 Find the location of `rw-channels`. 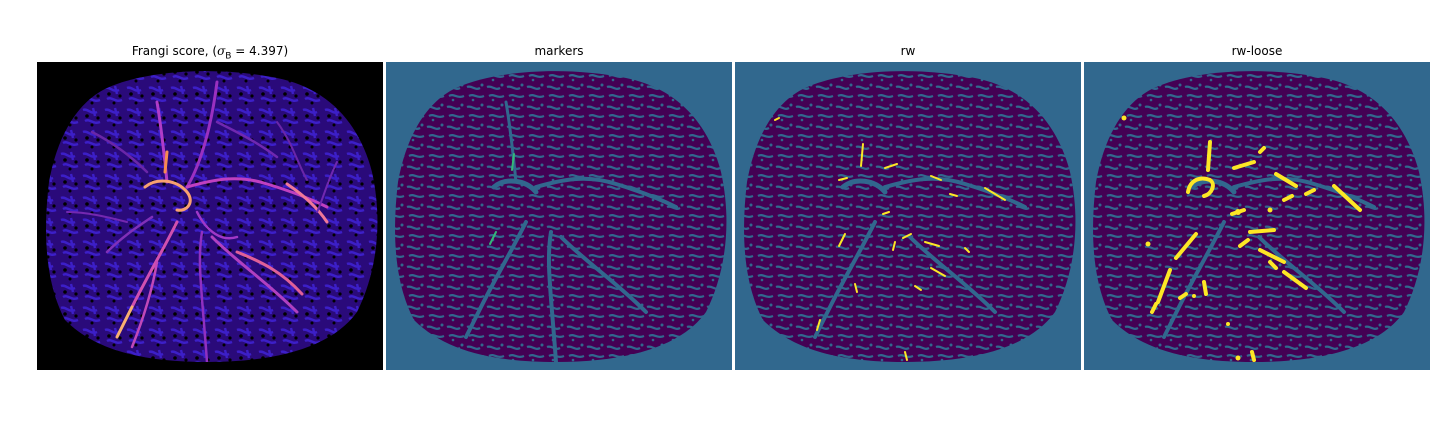

rw-channels is located at coordinates (920, 257).